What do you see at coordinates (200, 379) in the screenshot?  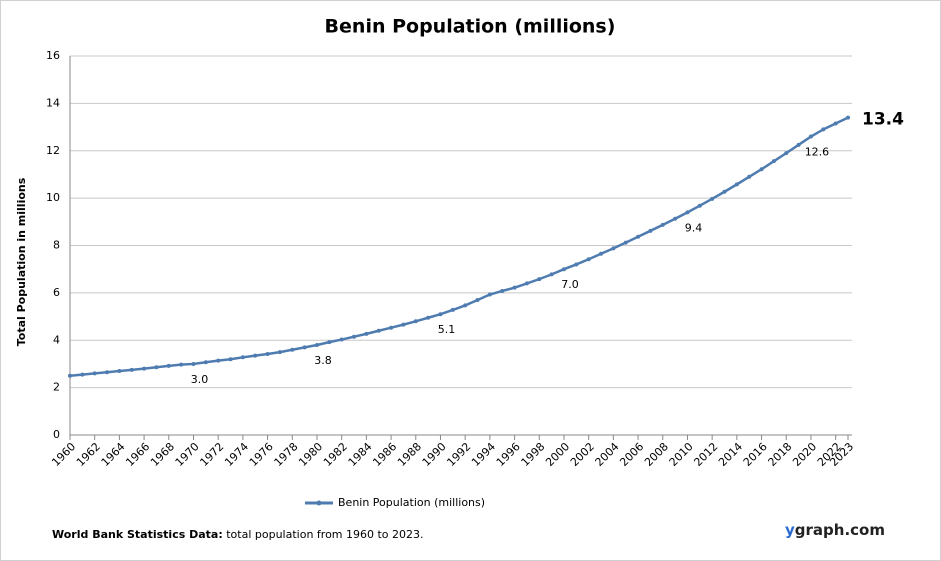 I see `value-label: 3.0` at bounding box center [200, 379].